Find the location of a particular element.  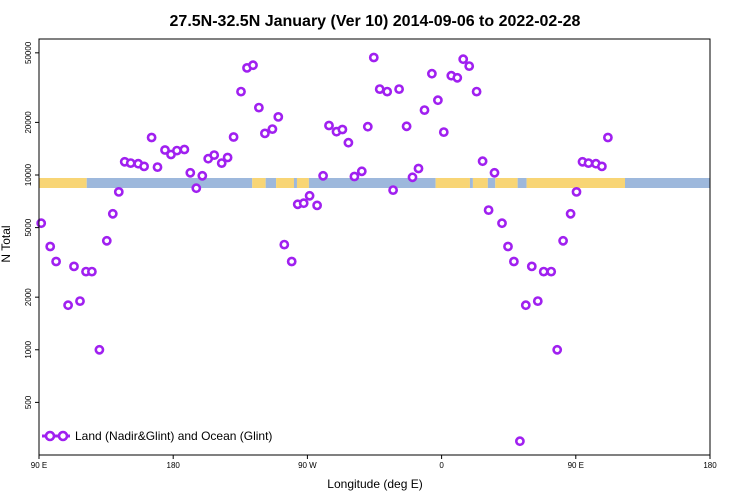

x-tick-label: 0 is located at coordinates (441, 465).